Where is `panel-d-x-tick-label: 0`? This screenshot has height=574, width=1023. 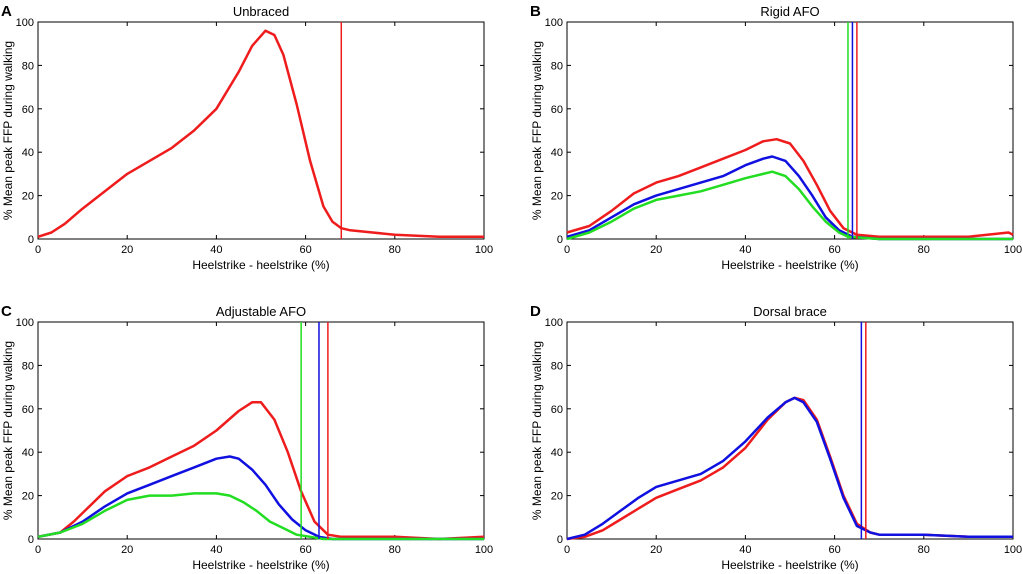
panel-d-x-tick-label: 0 is located at coordinates (567, 550).